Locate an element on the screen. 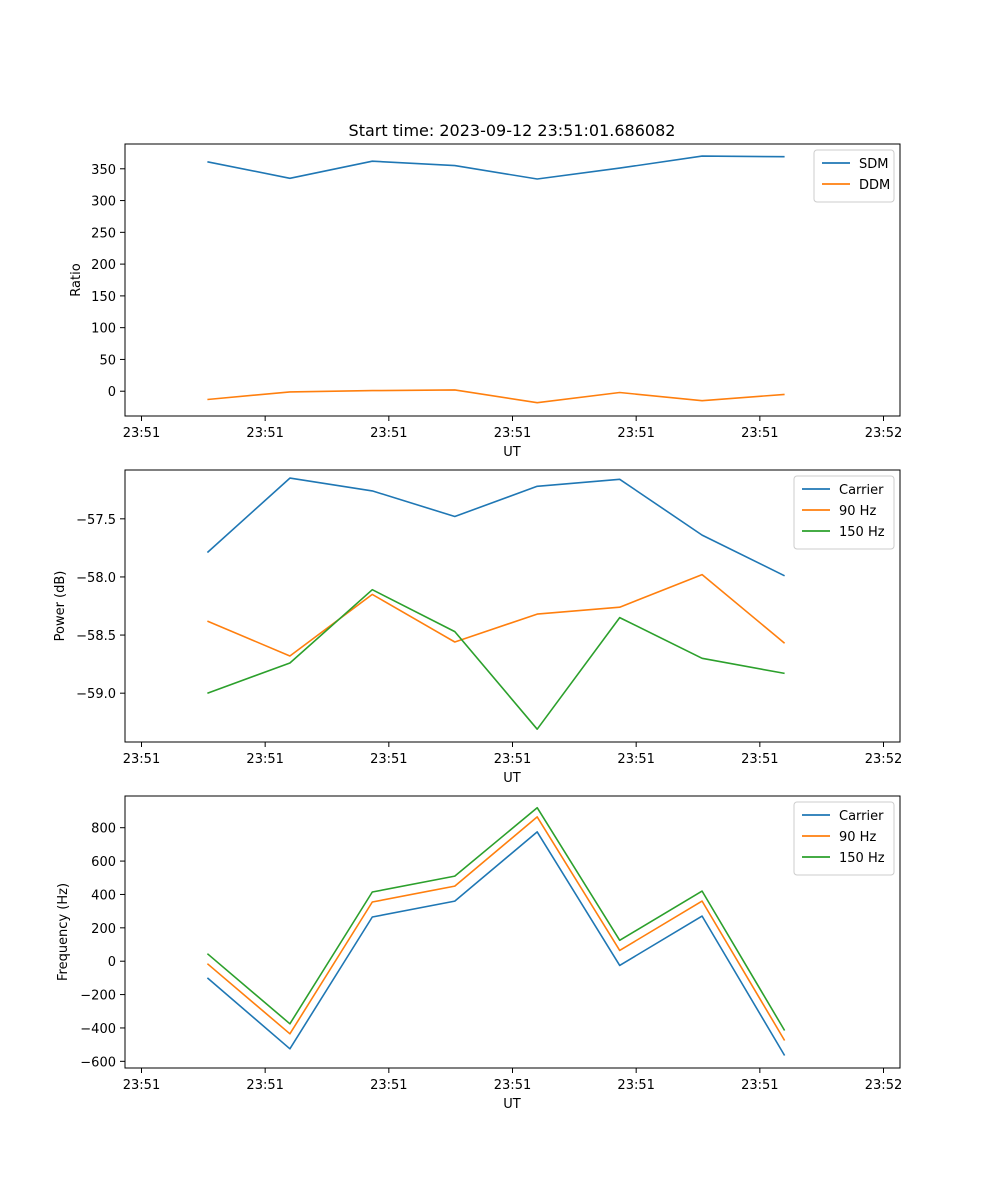 The width and height of the screenshot is (1000, 1200). frequency-y-tick-label: 800 is located at coordinates (103, 829).